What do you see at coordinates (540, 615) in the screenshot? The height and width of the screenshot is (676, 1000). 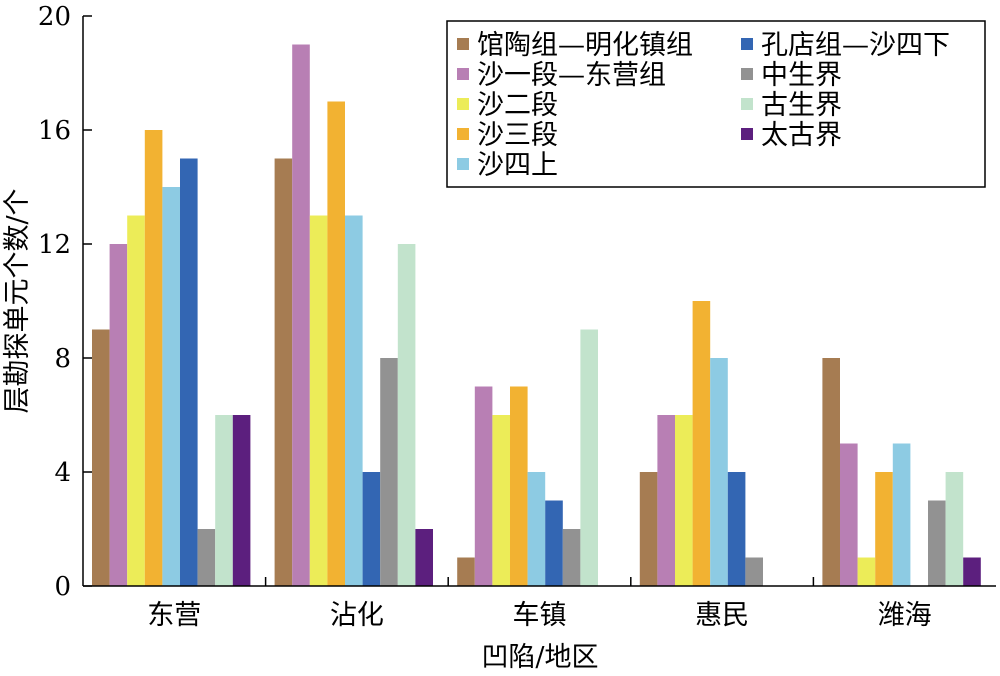 I see `x-tick-label: 车镇` at bounding box center [540, 615].